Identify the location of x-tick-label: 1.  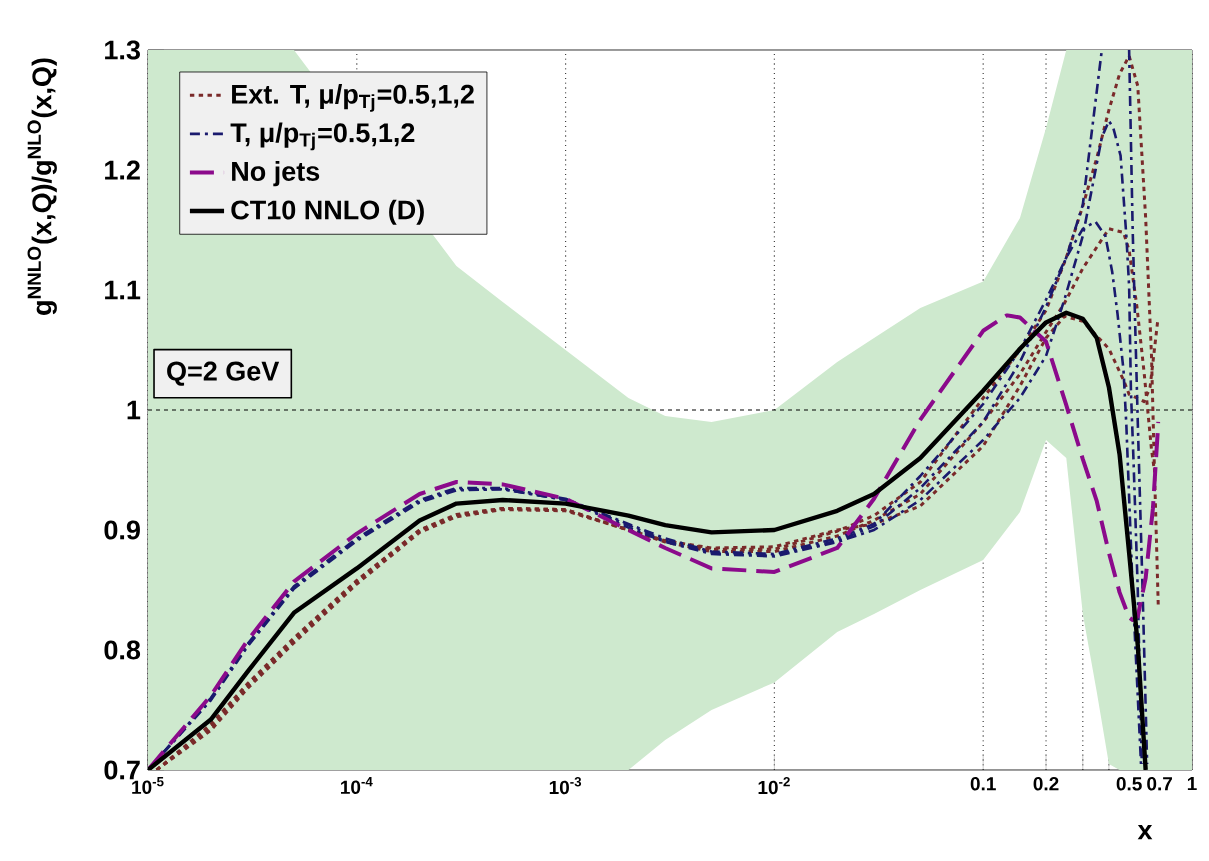
(1192, 784).